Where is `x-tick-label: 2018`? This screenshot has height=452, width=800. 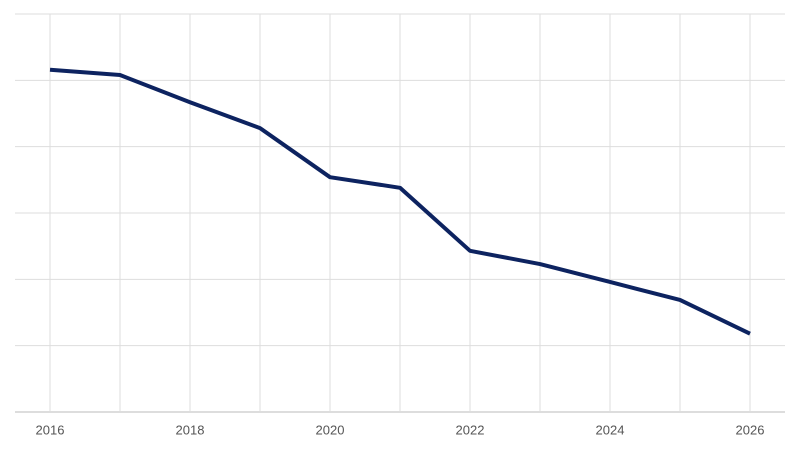
x-tick-label: 2018 is located at coordinates (190, 429).